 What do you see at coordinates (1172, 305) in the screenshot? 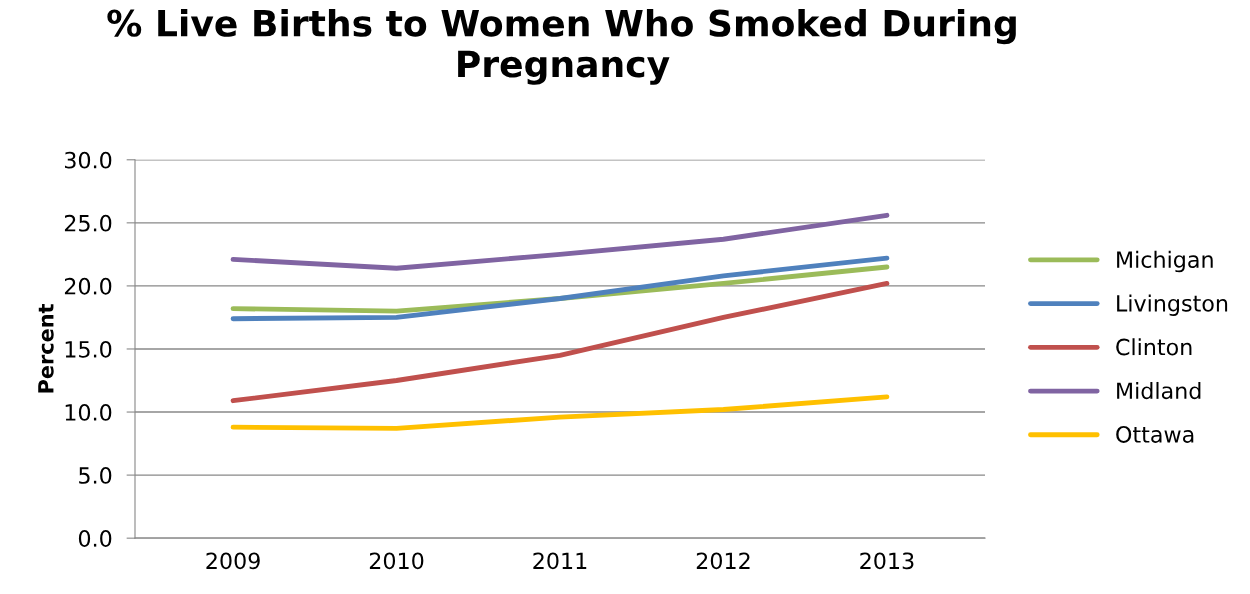
I see `legend-label: Livingston` at bounding box center [1172, 305].